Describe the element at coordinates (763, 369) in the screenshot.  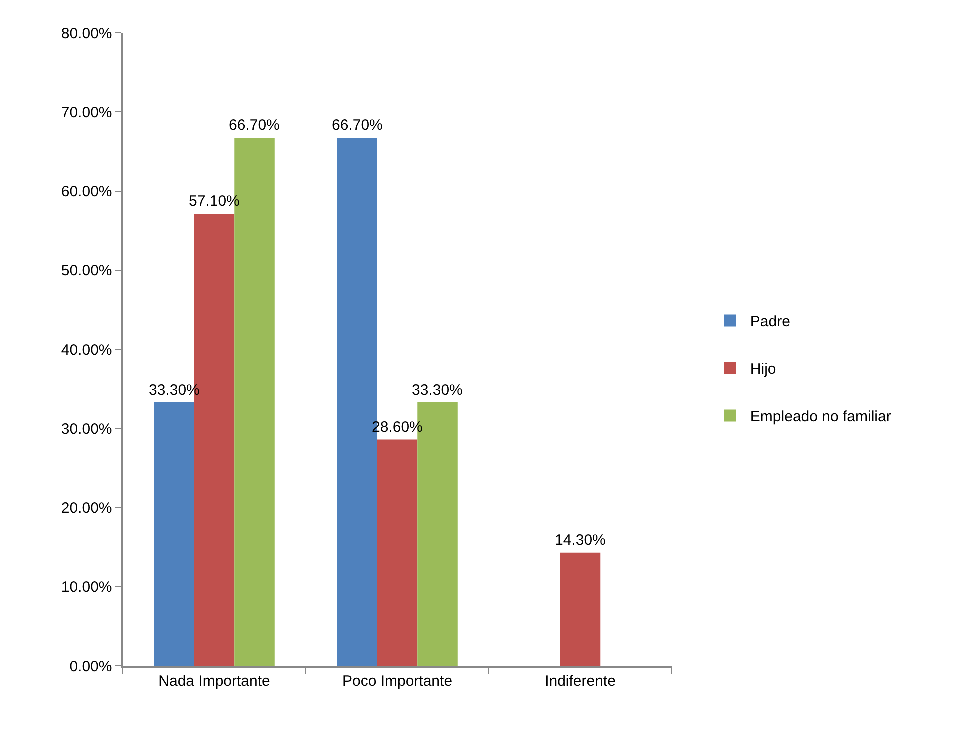
I see `legend-label: Hijo` at that location.